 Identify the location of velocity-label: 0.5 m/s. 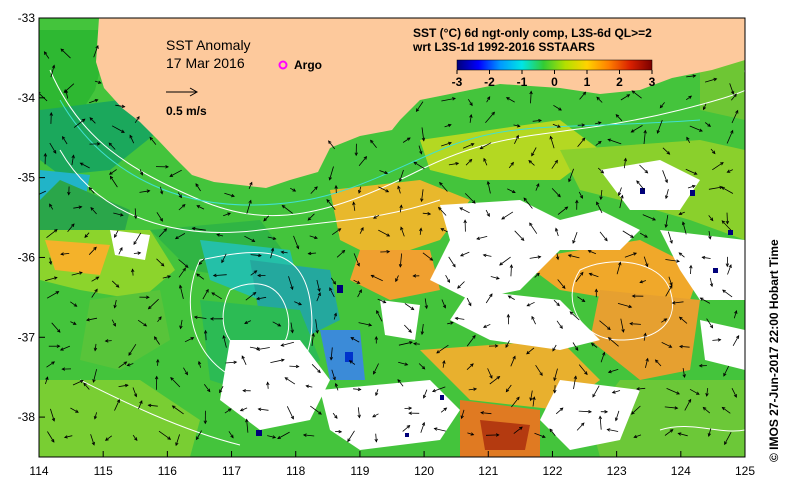
(186, 111).